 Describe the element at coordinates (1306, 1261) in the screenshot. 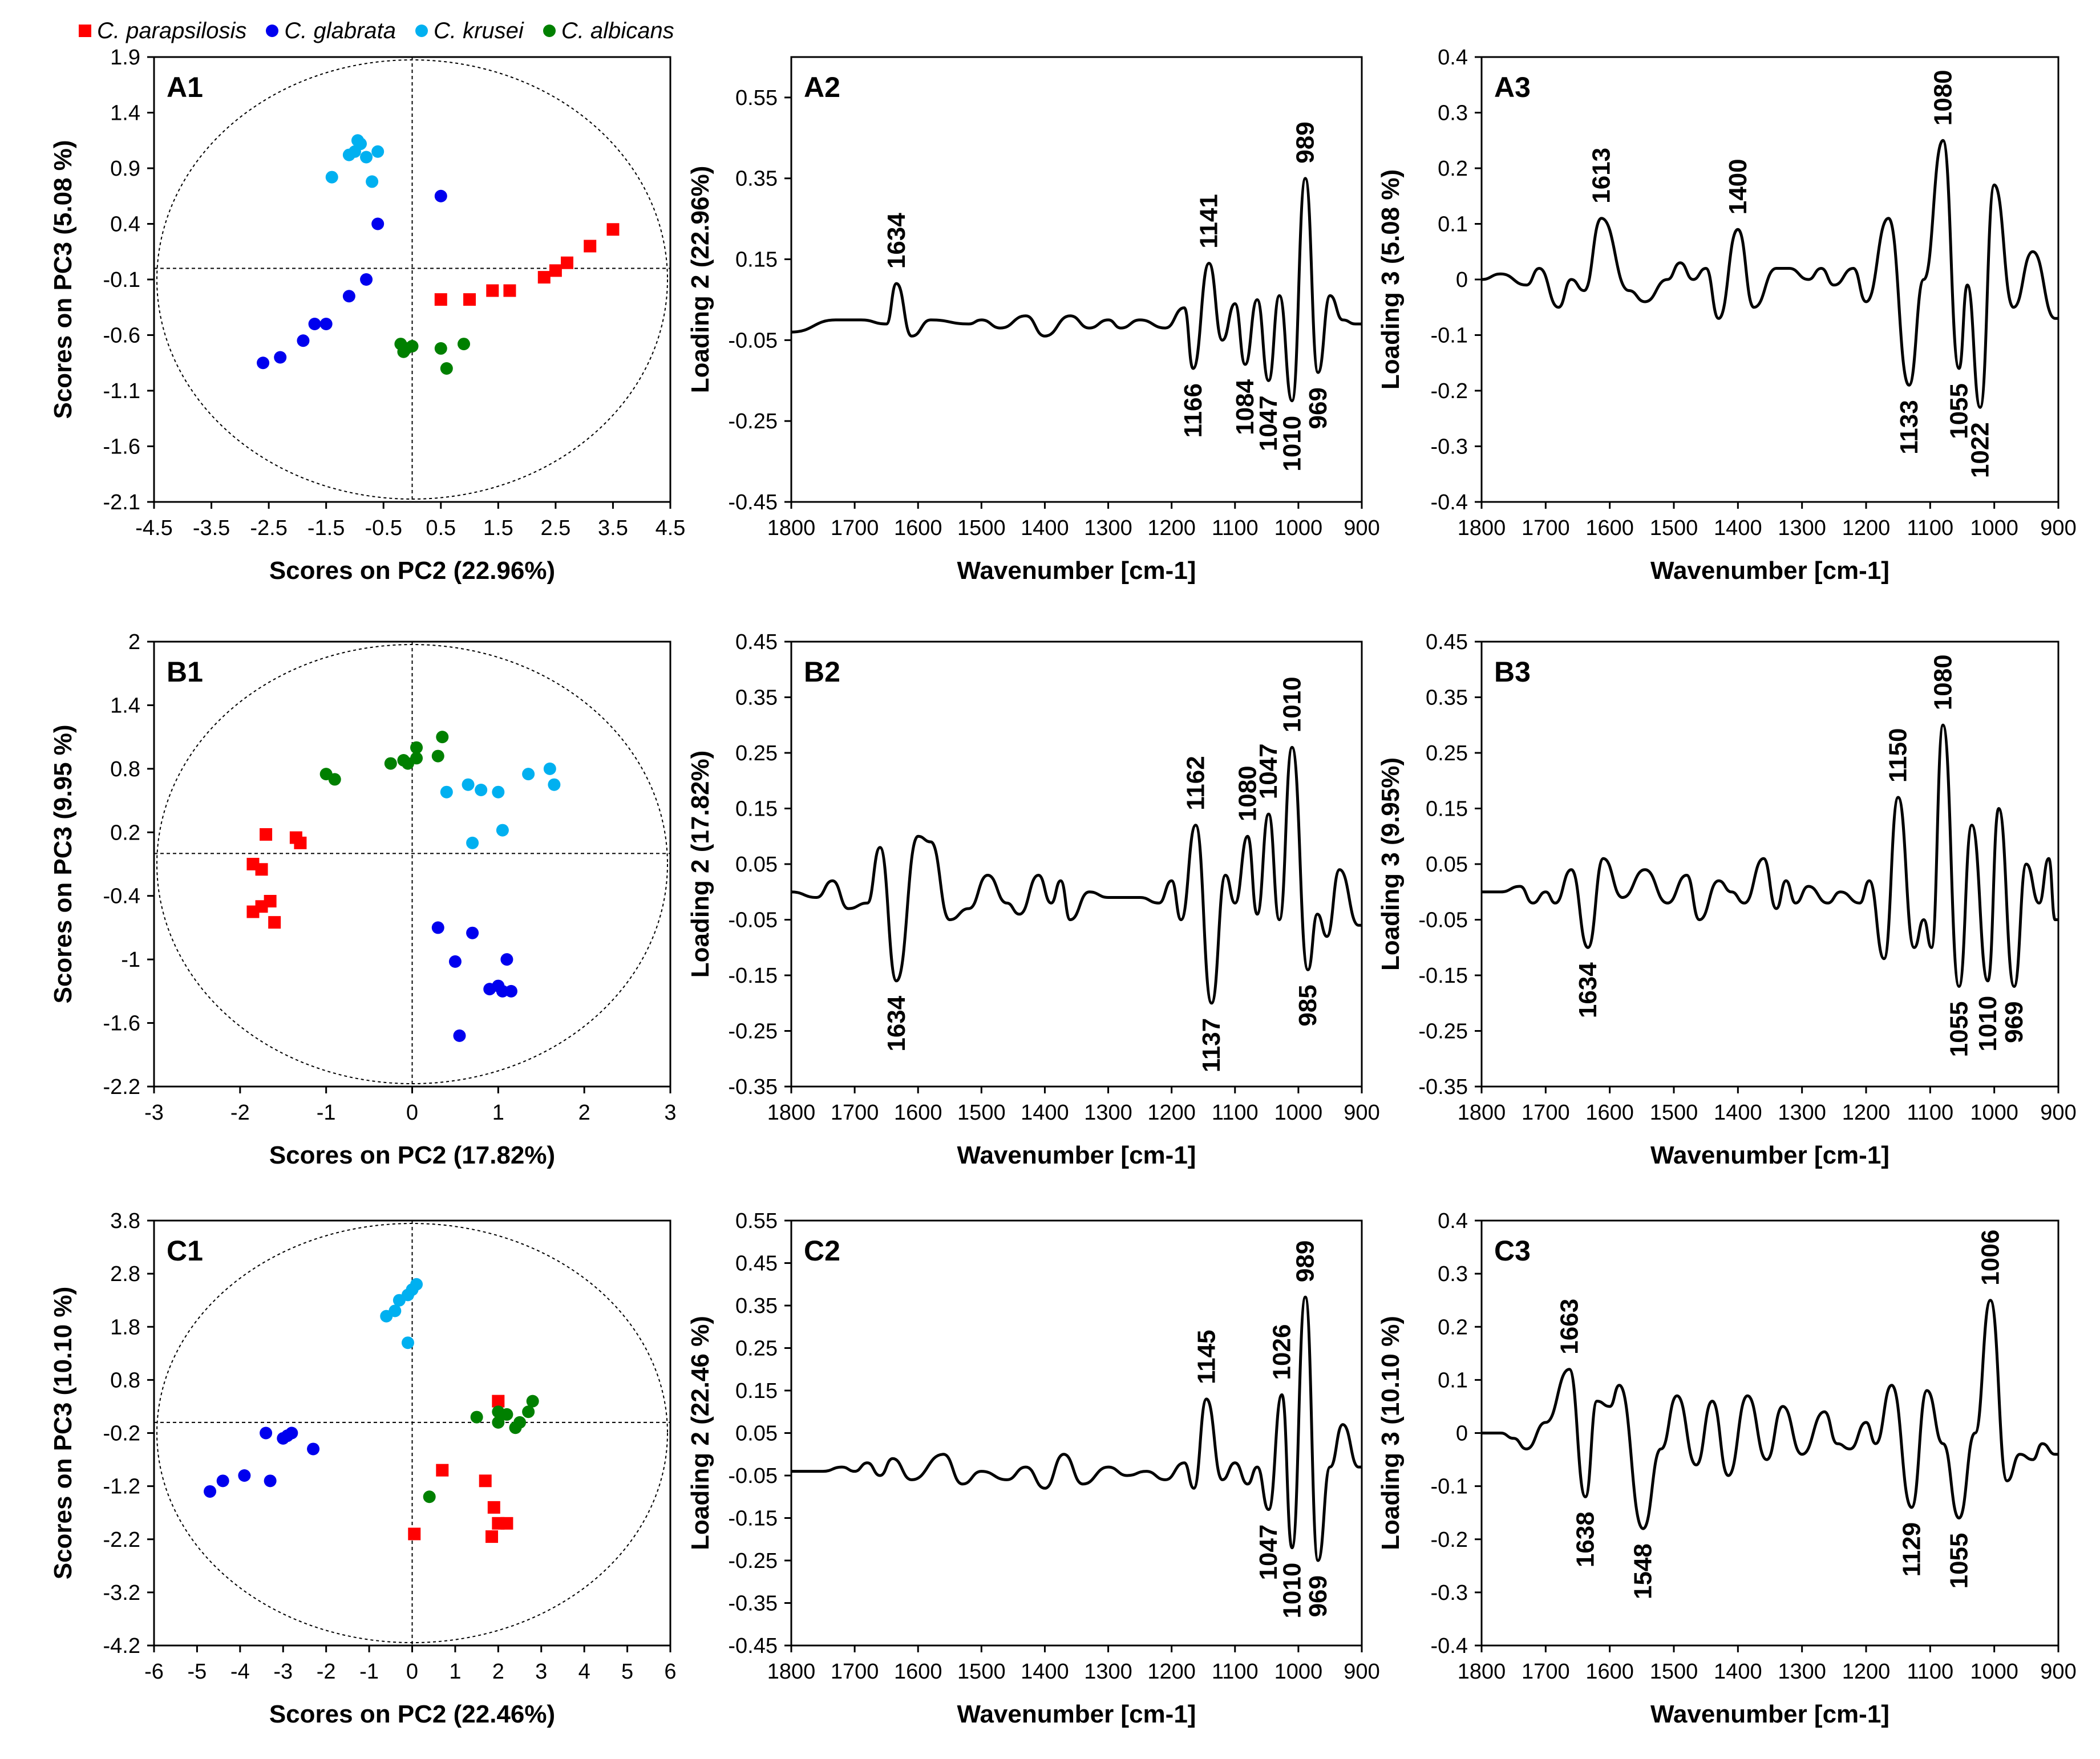

I see `peak-label: 989` at that location.